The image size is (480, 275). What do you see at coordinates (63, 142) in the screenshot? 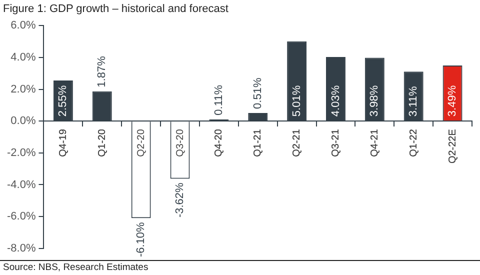
I see `x-tick-label: Q4-19` at bounding box center [63, 142].